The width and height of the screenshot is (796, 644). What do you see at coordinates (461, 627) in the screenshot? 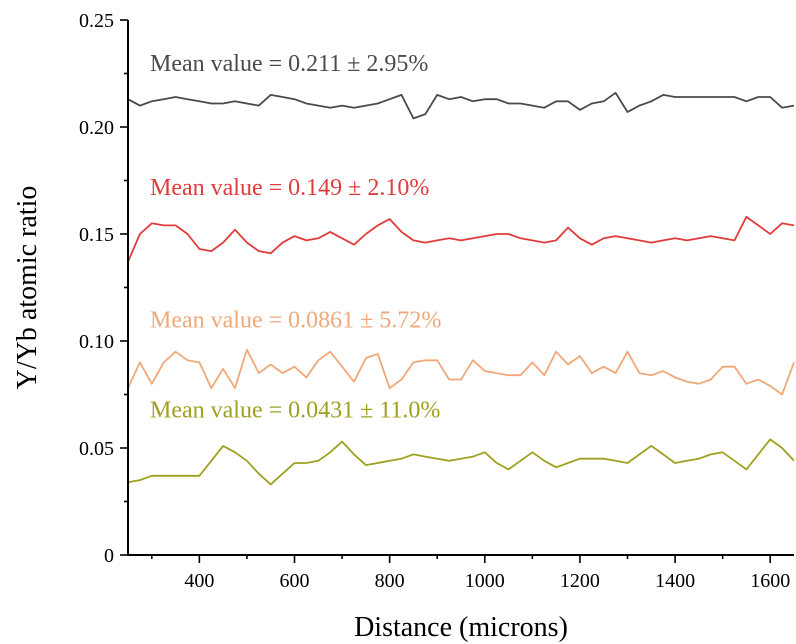
I see `x-axis-title: Distance (microns)` at bounding box center [461, 627].